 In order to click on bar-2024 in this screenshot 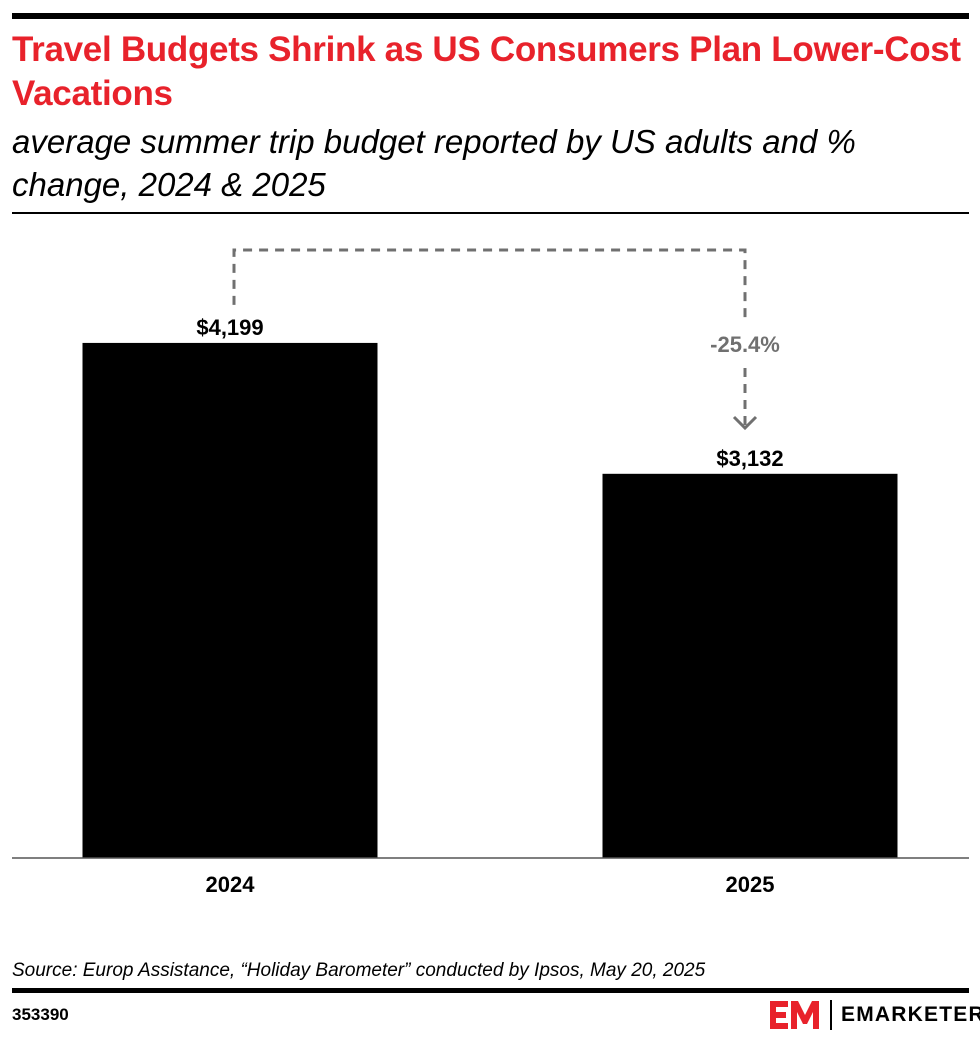, I will do `click(230, 600)`.